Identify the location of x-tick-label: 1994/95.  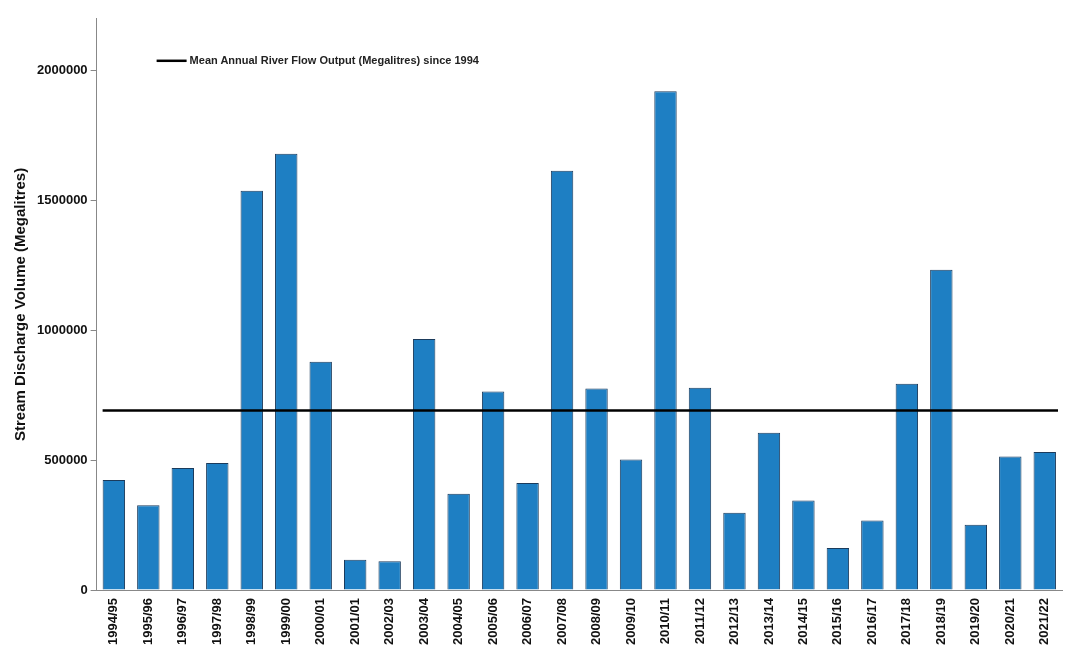
(113, 622).